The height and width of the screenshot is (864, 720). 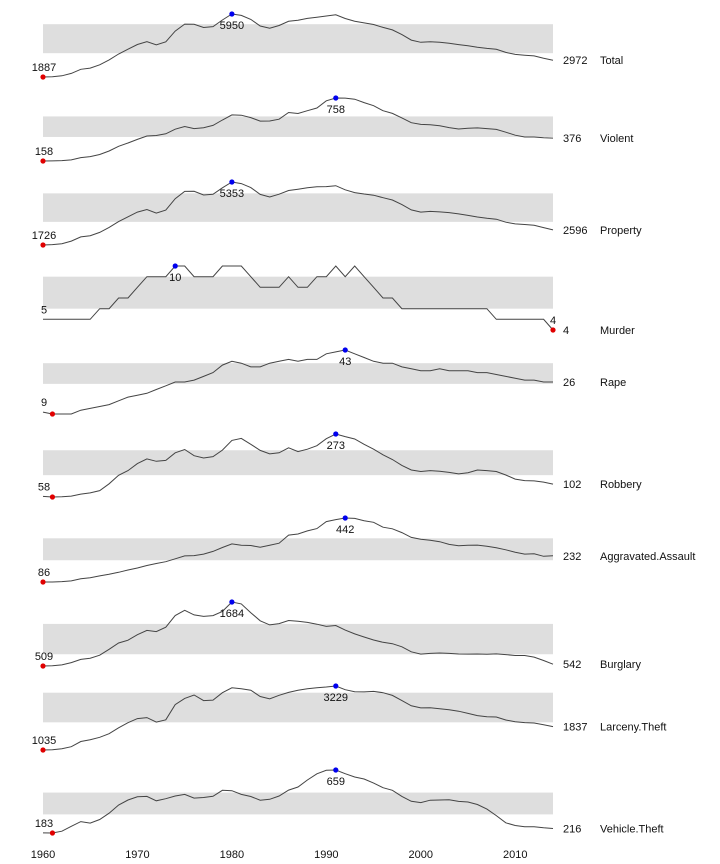 What do you see at coordinates (632, 830) in the screenshot?
I see `series-name-vehicle-theft: Vehicle.Theft` at bounding box center [632, 830].